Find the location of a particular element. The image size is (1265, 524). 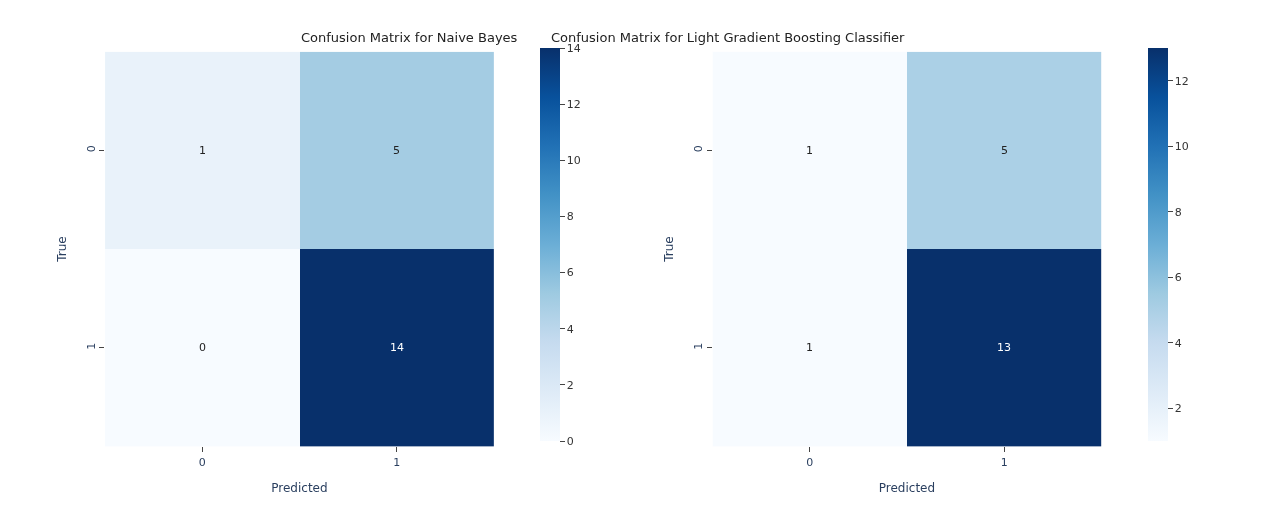

color-bar-label: 0 is located at coordinates (570, 441).